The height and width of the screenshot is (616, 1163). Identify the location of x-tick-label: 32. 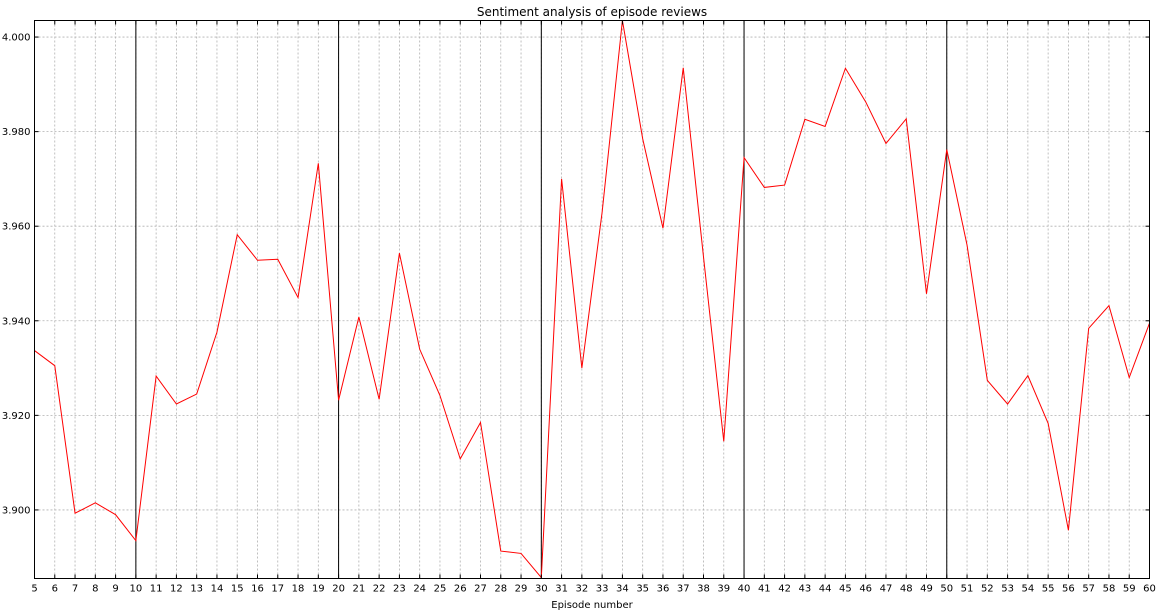
(581, 589).